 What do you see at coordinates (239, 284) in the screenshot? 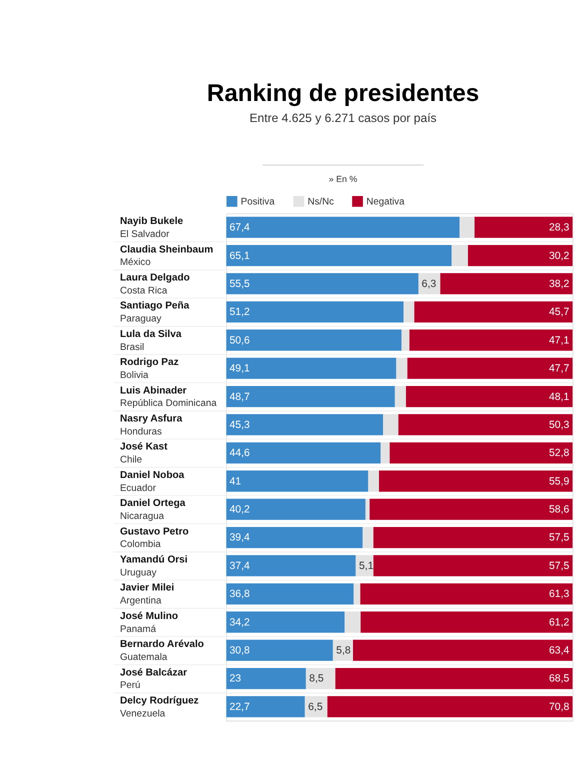
I see `data-label: 55,5` at bounding box center [239, 284].